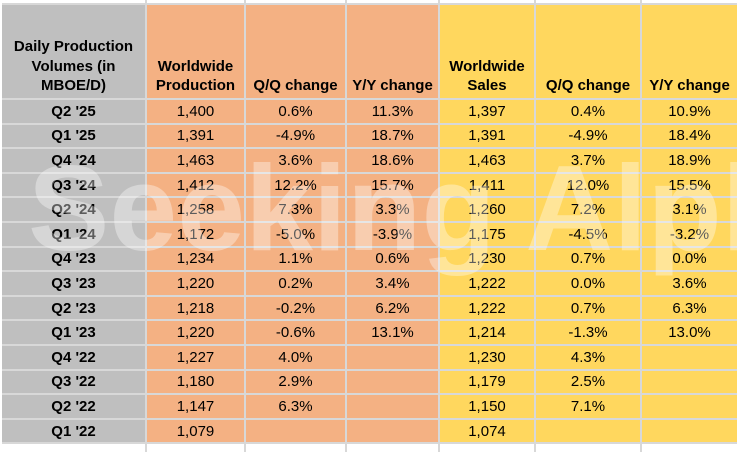  I want to click on cell-production: 1,234, so click(195, 259).